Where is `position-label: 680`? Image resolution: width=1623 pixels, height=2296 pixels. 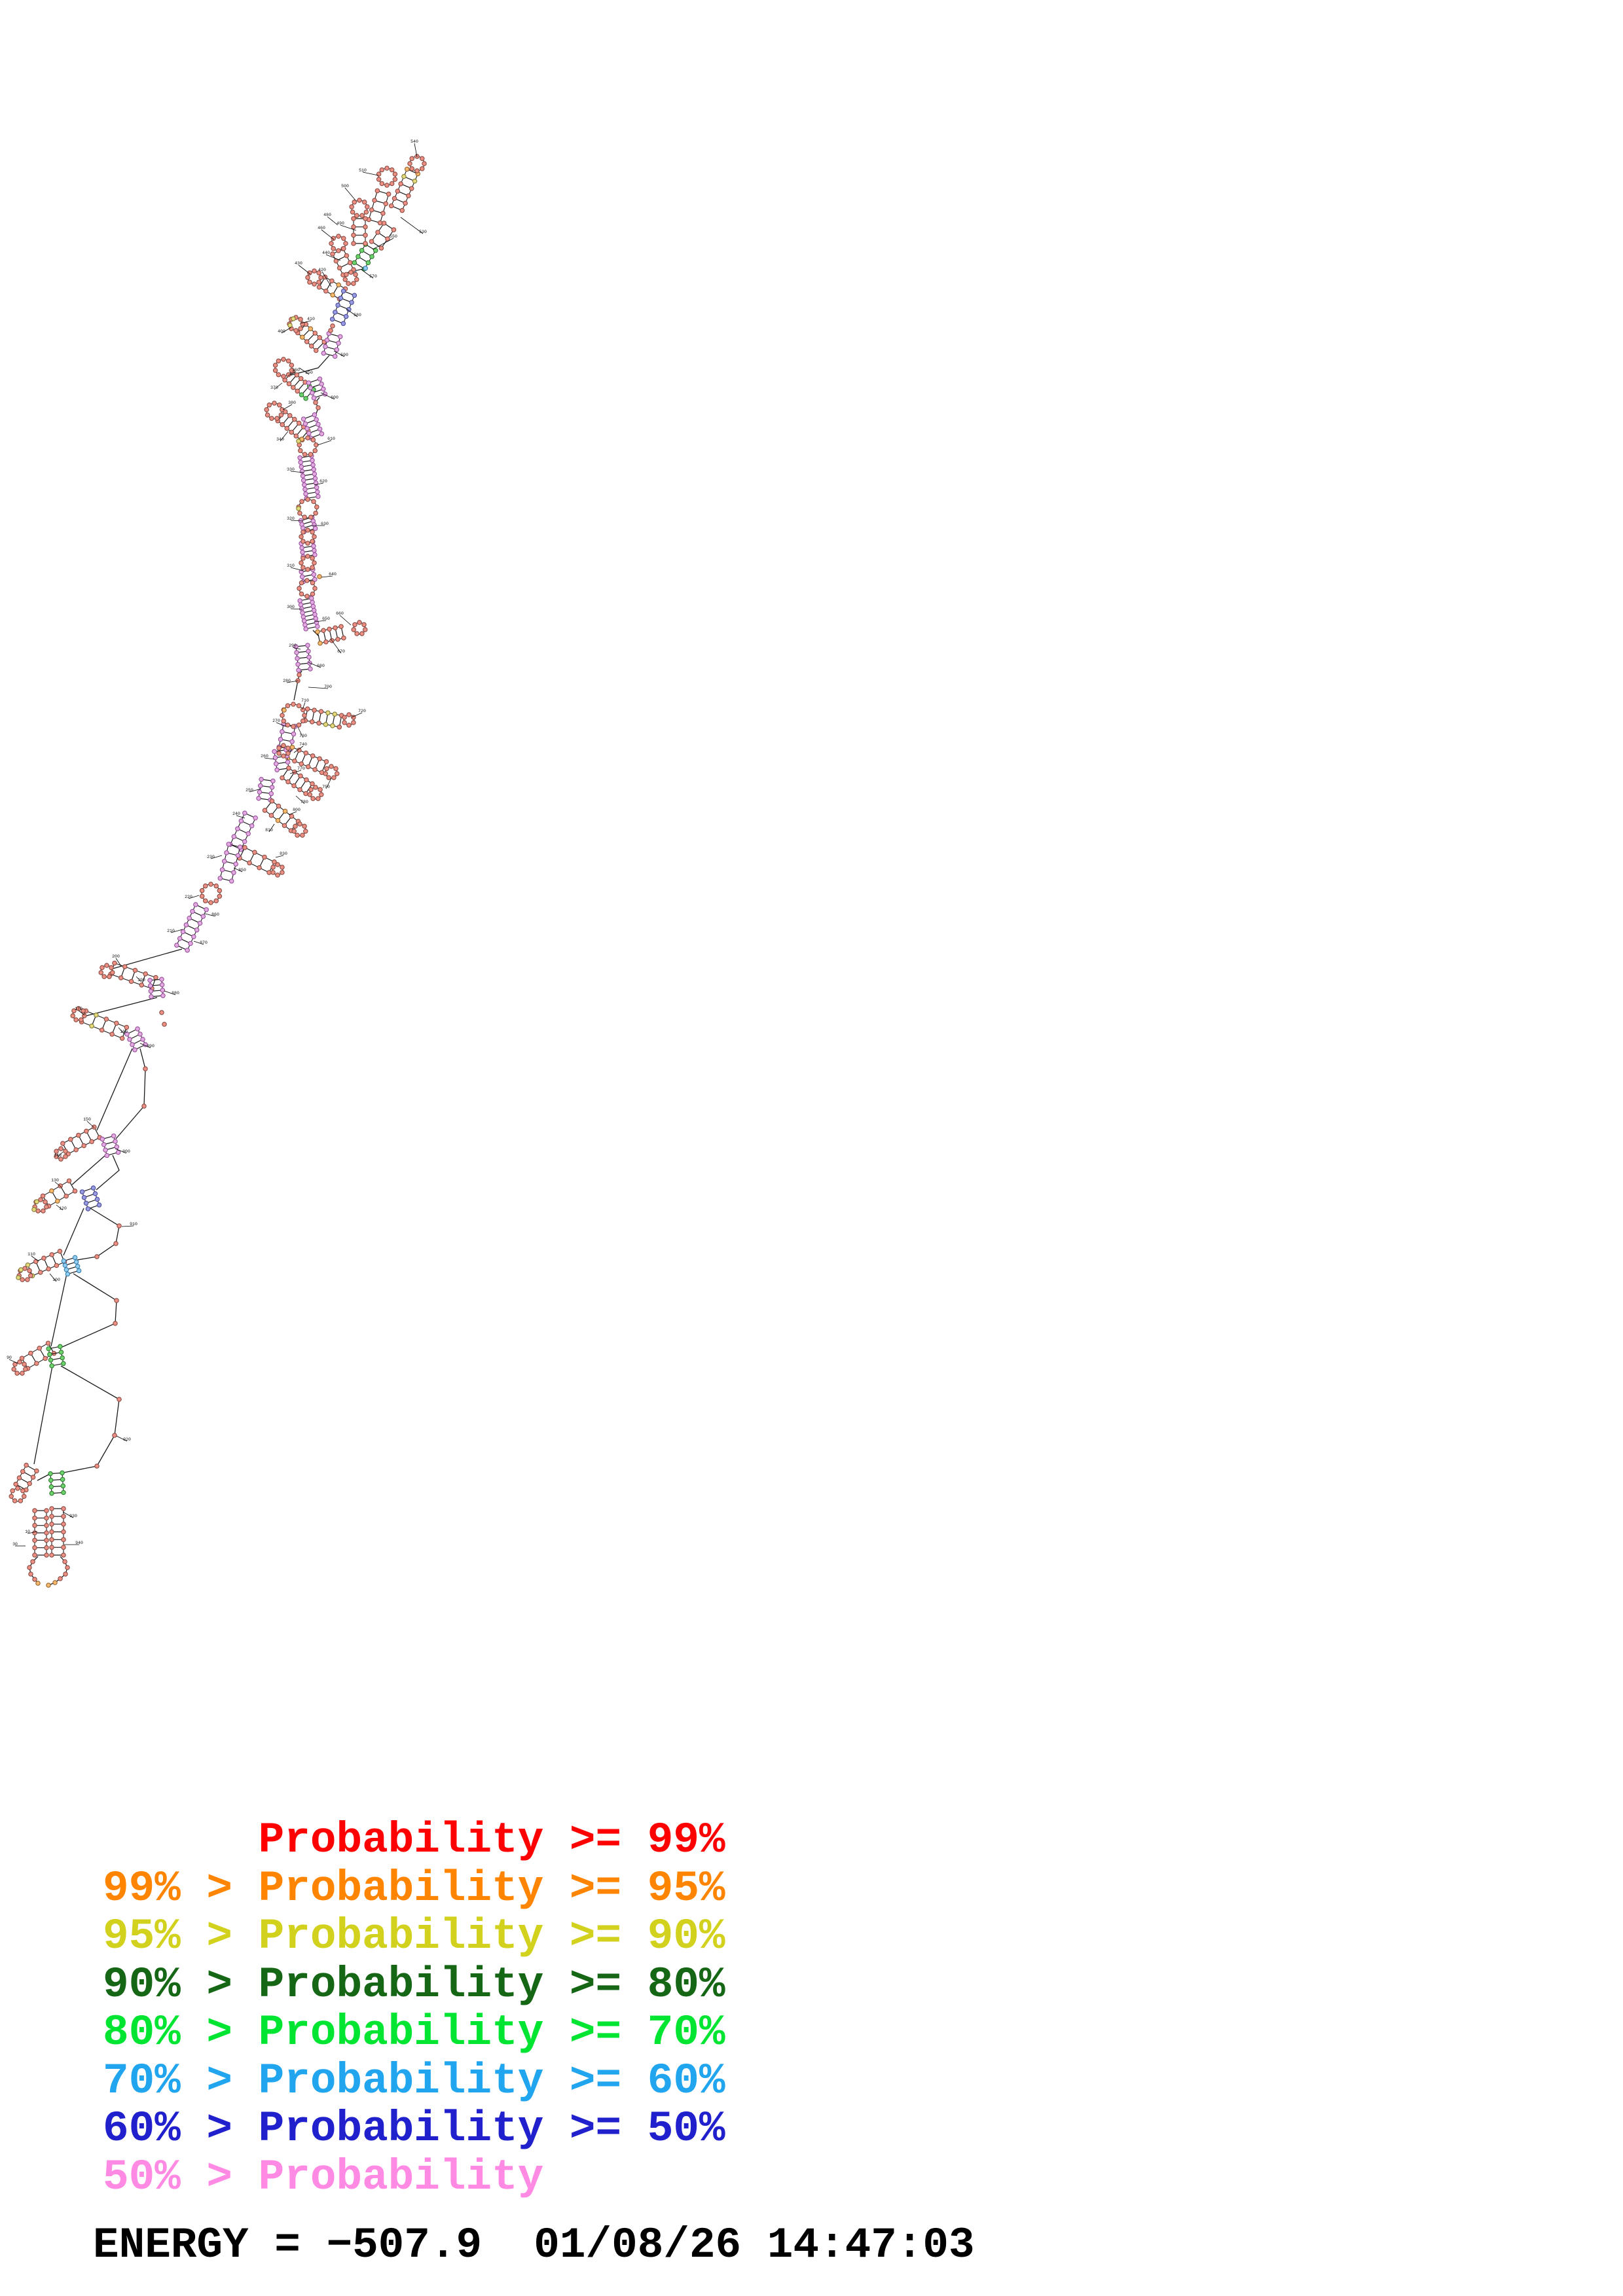 position-label: 680 is located at coordinates (316, 665).